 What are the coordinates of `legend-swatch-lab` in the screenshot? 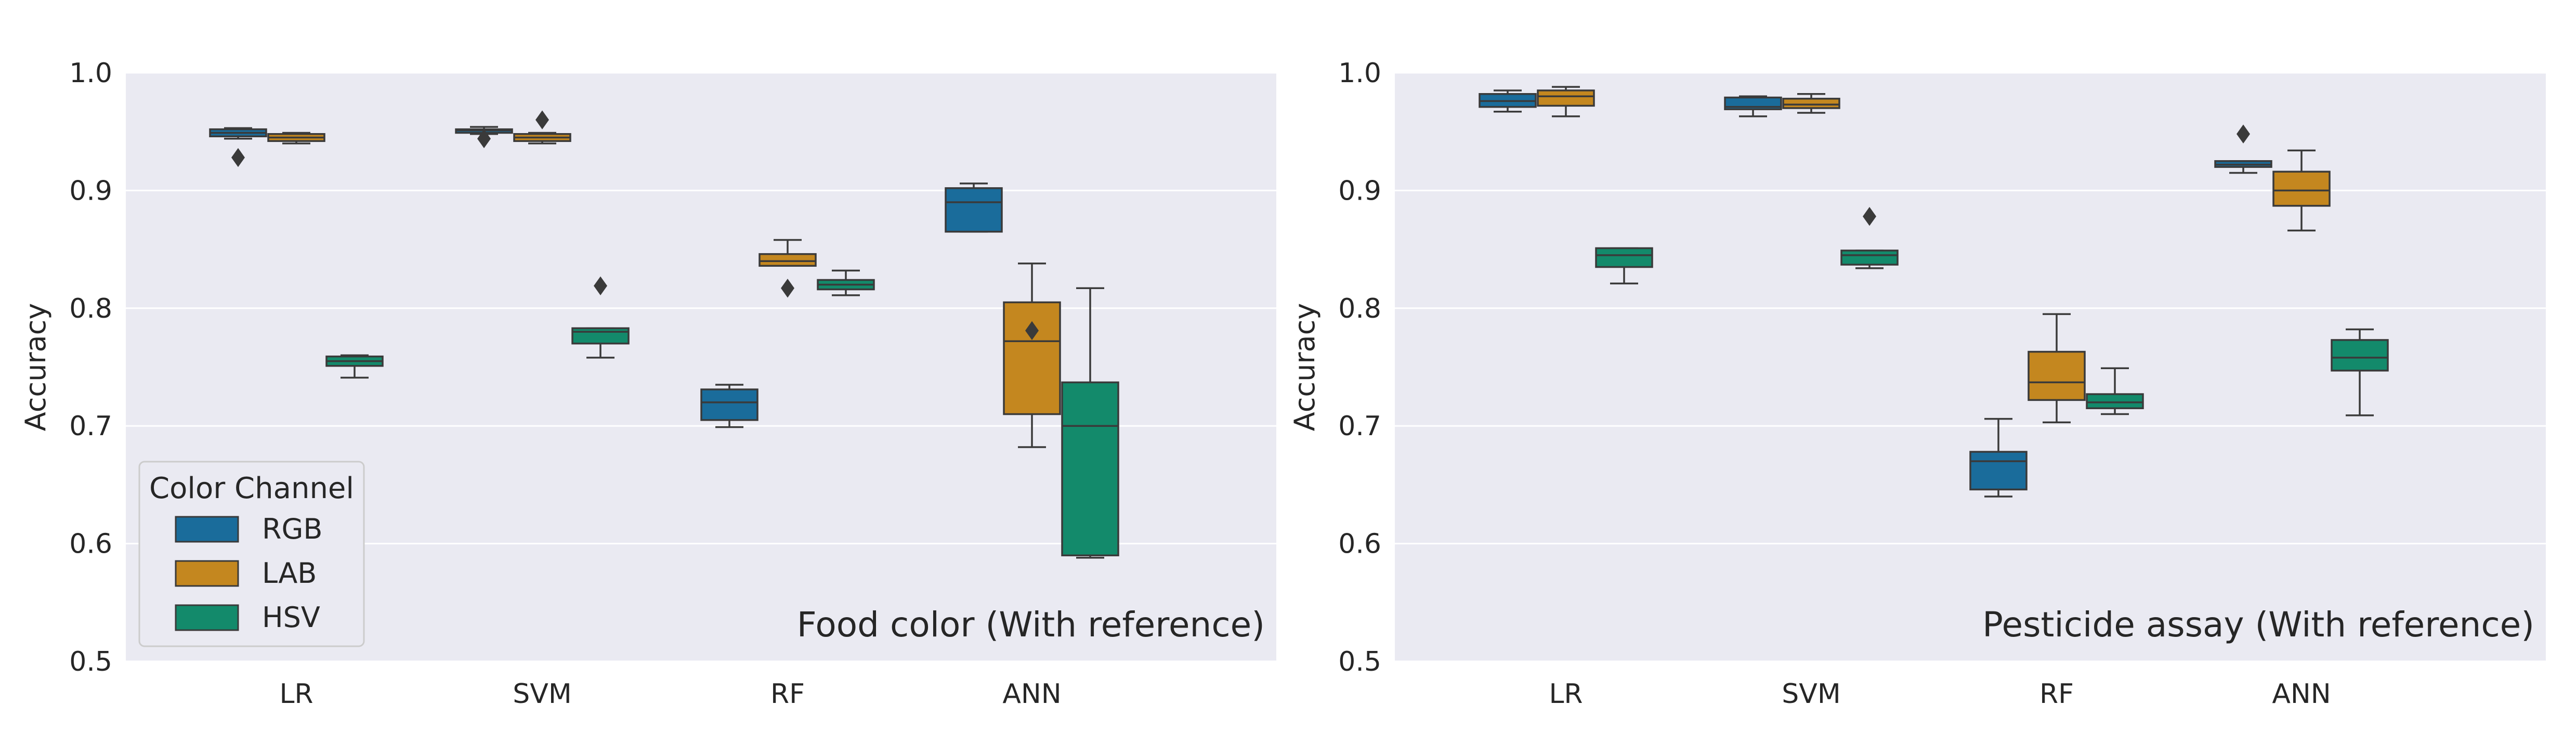 It's located at (207, 573).